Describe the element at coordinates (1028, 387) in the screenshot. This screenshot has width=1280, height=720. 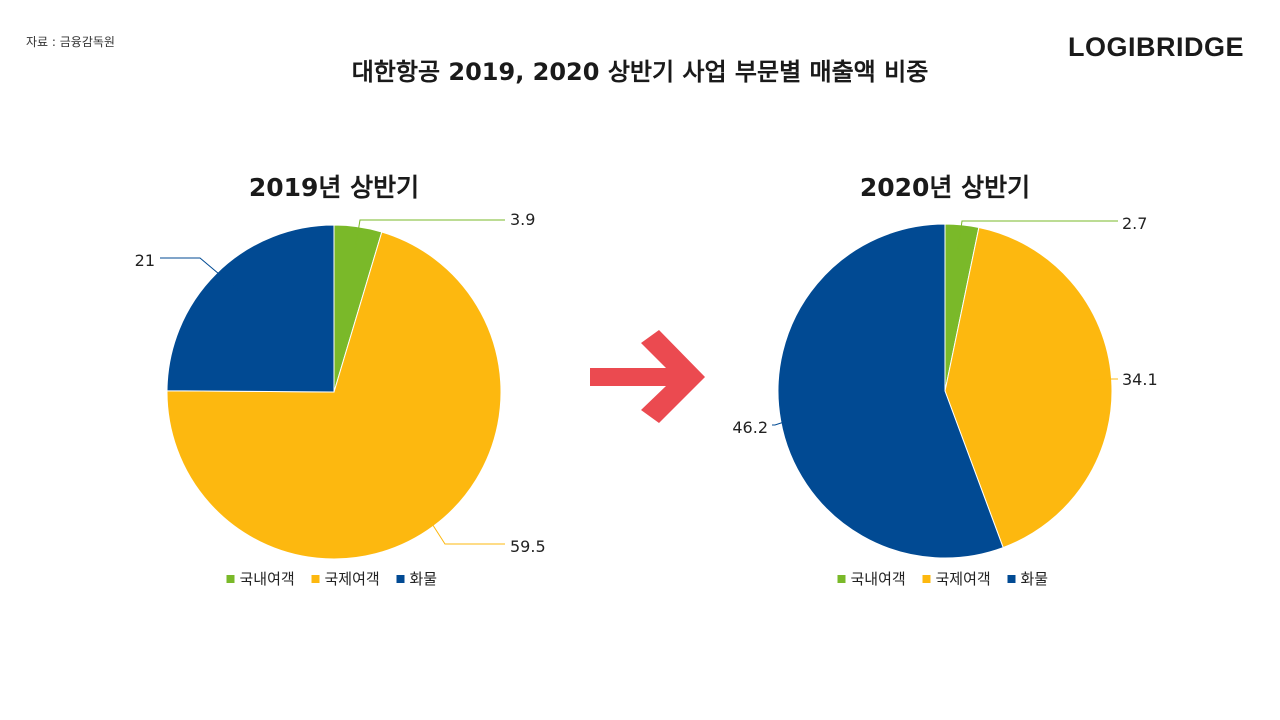
I see `pie-slice-국제여객` at that location.